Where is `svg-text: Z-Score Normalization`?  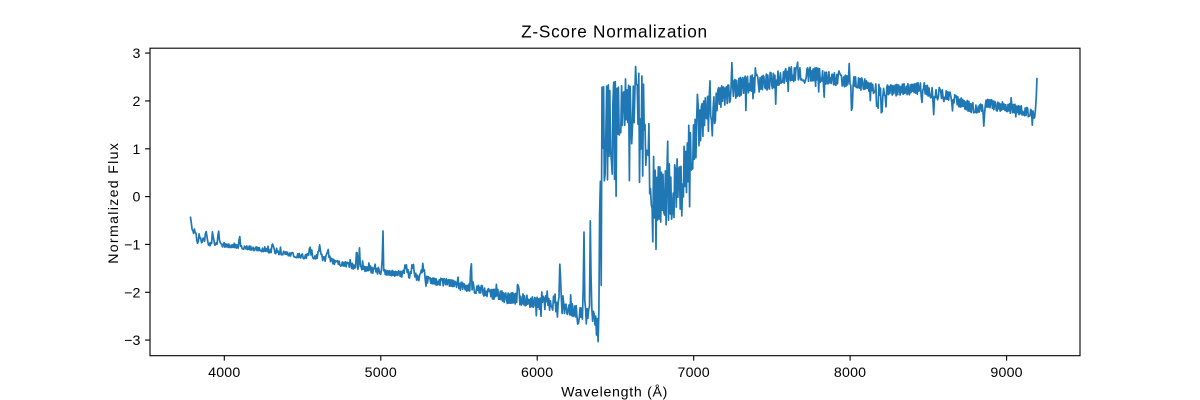
svg-text: Z-Score Normalization is located at coordinates (614, 31).